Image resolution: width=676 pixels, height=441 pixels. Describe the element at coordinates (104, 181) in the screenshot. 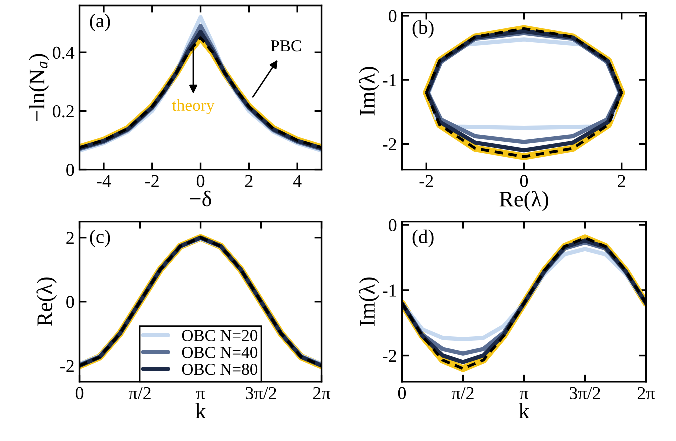

I see `x-tick-label: -4` at that location.